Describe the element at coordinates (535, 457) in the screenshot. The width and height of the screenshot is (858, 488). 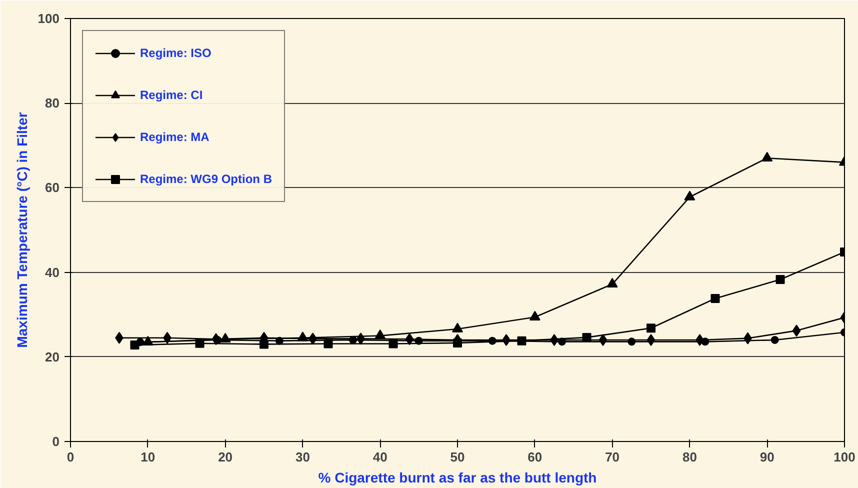
I see `x-tick-label: 60` at that location.